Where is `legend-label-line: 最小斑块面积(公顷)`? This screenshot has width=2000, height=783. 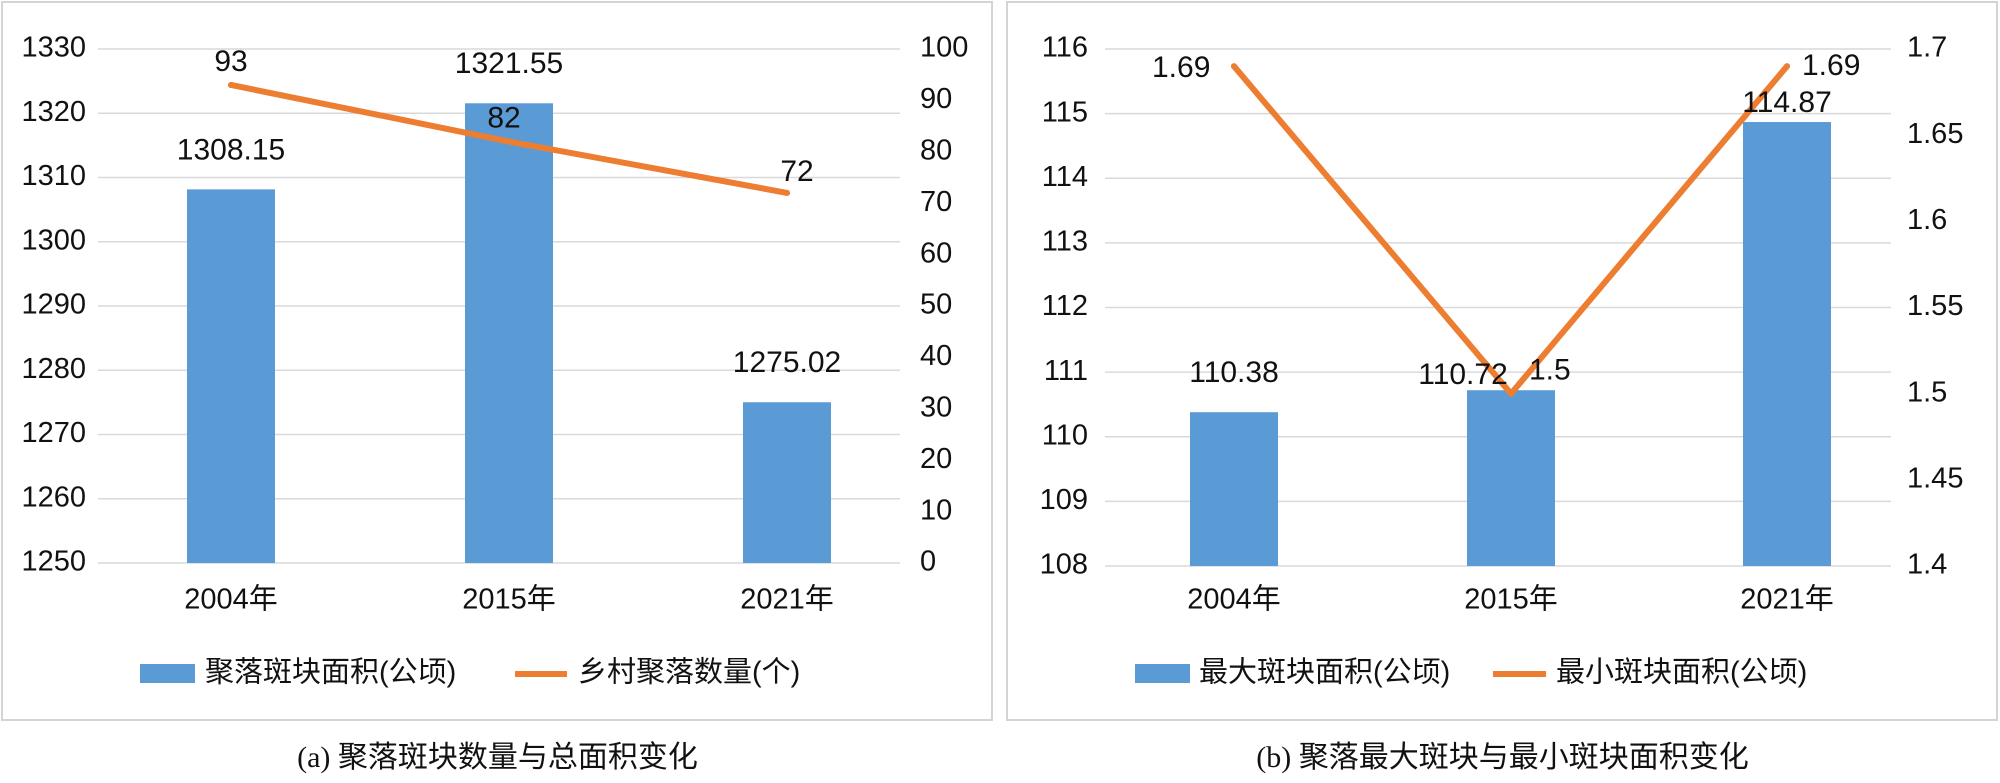
legend-label-line: 最小斑块面积(公顷) is located at coordinates (1681, 673).